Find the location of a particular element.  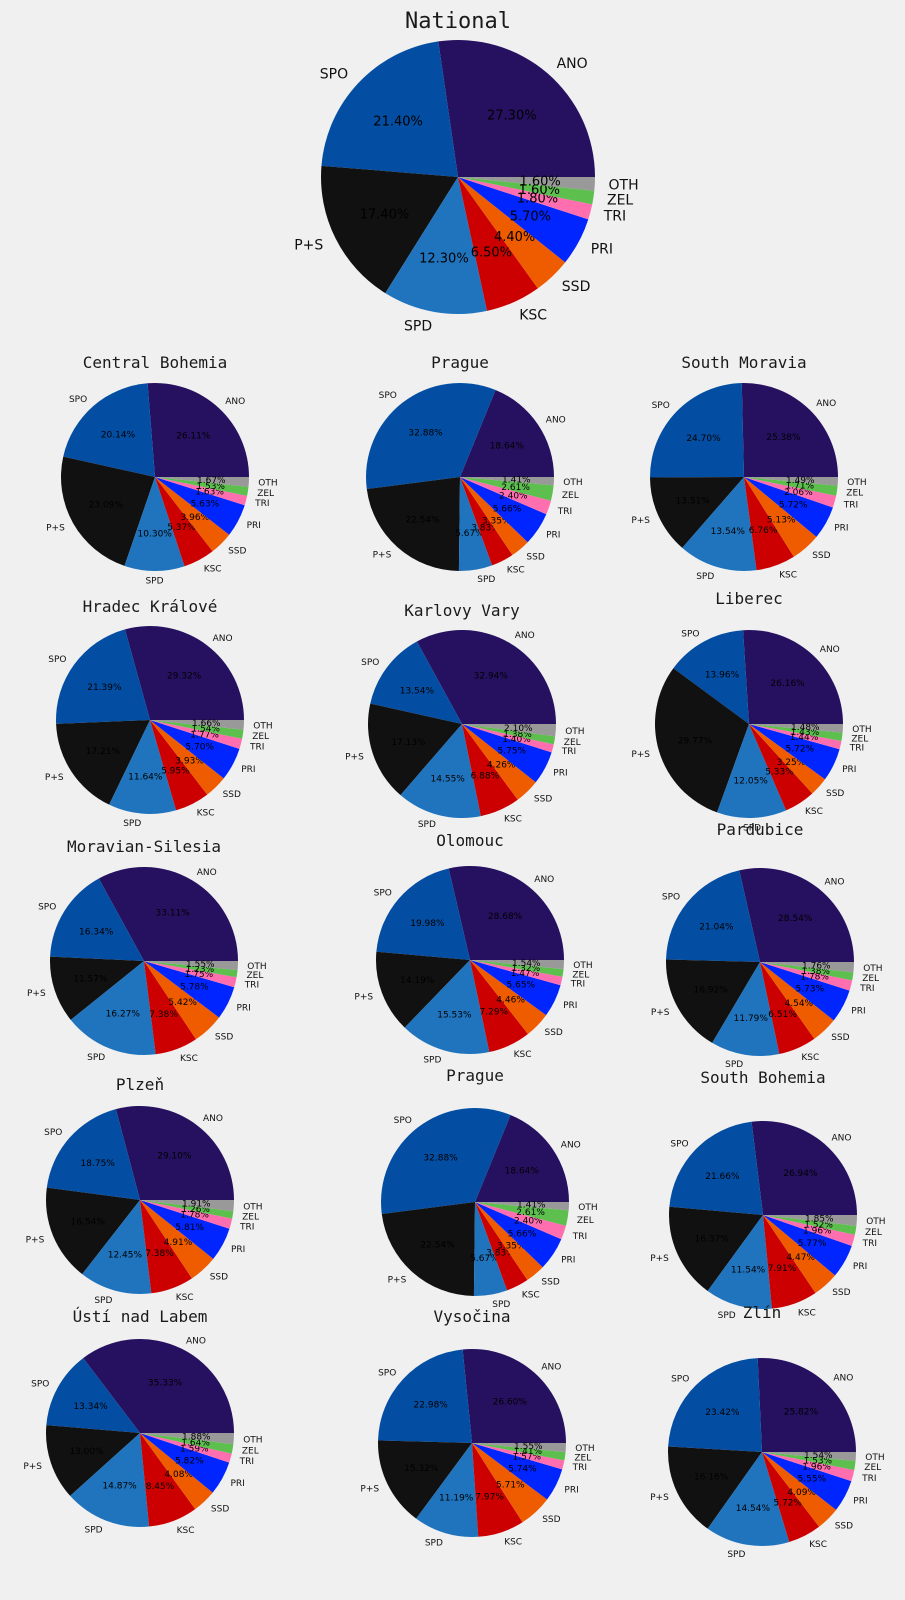

slice-percent-label: 5.70% is located at coordinates (199, 748).